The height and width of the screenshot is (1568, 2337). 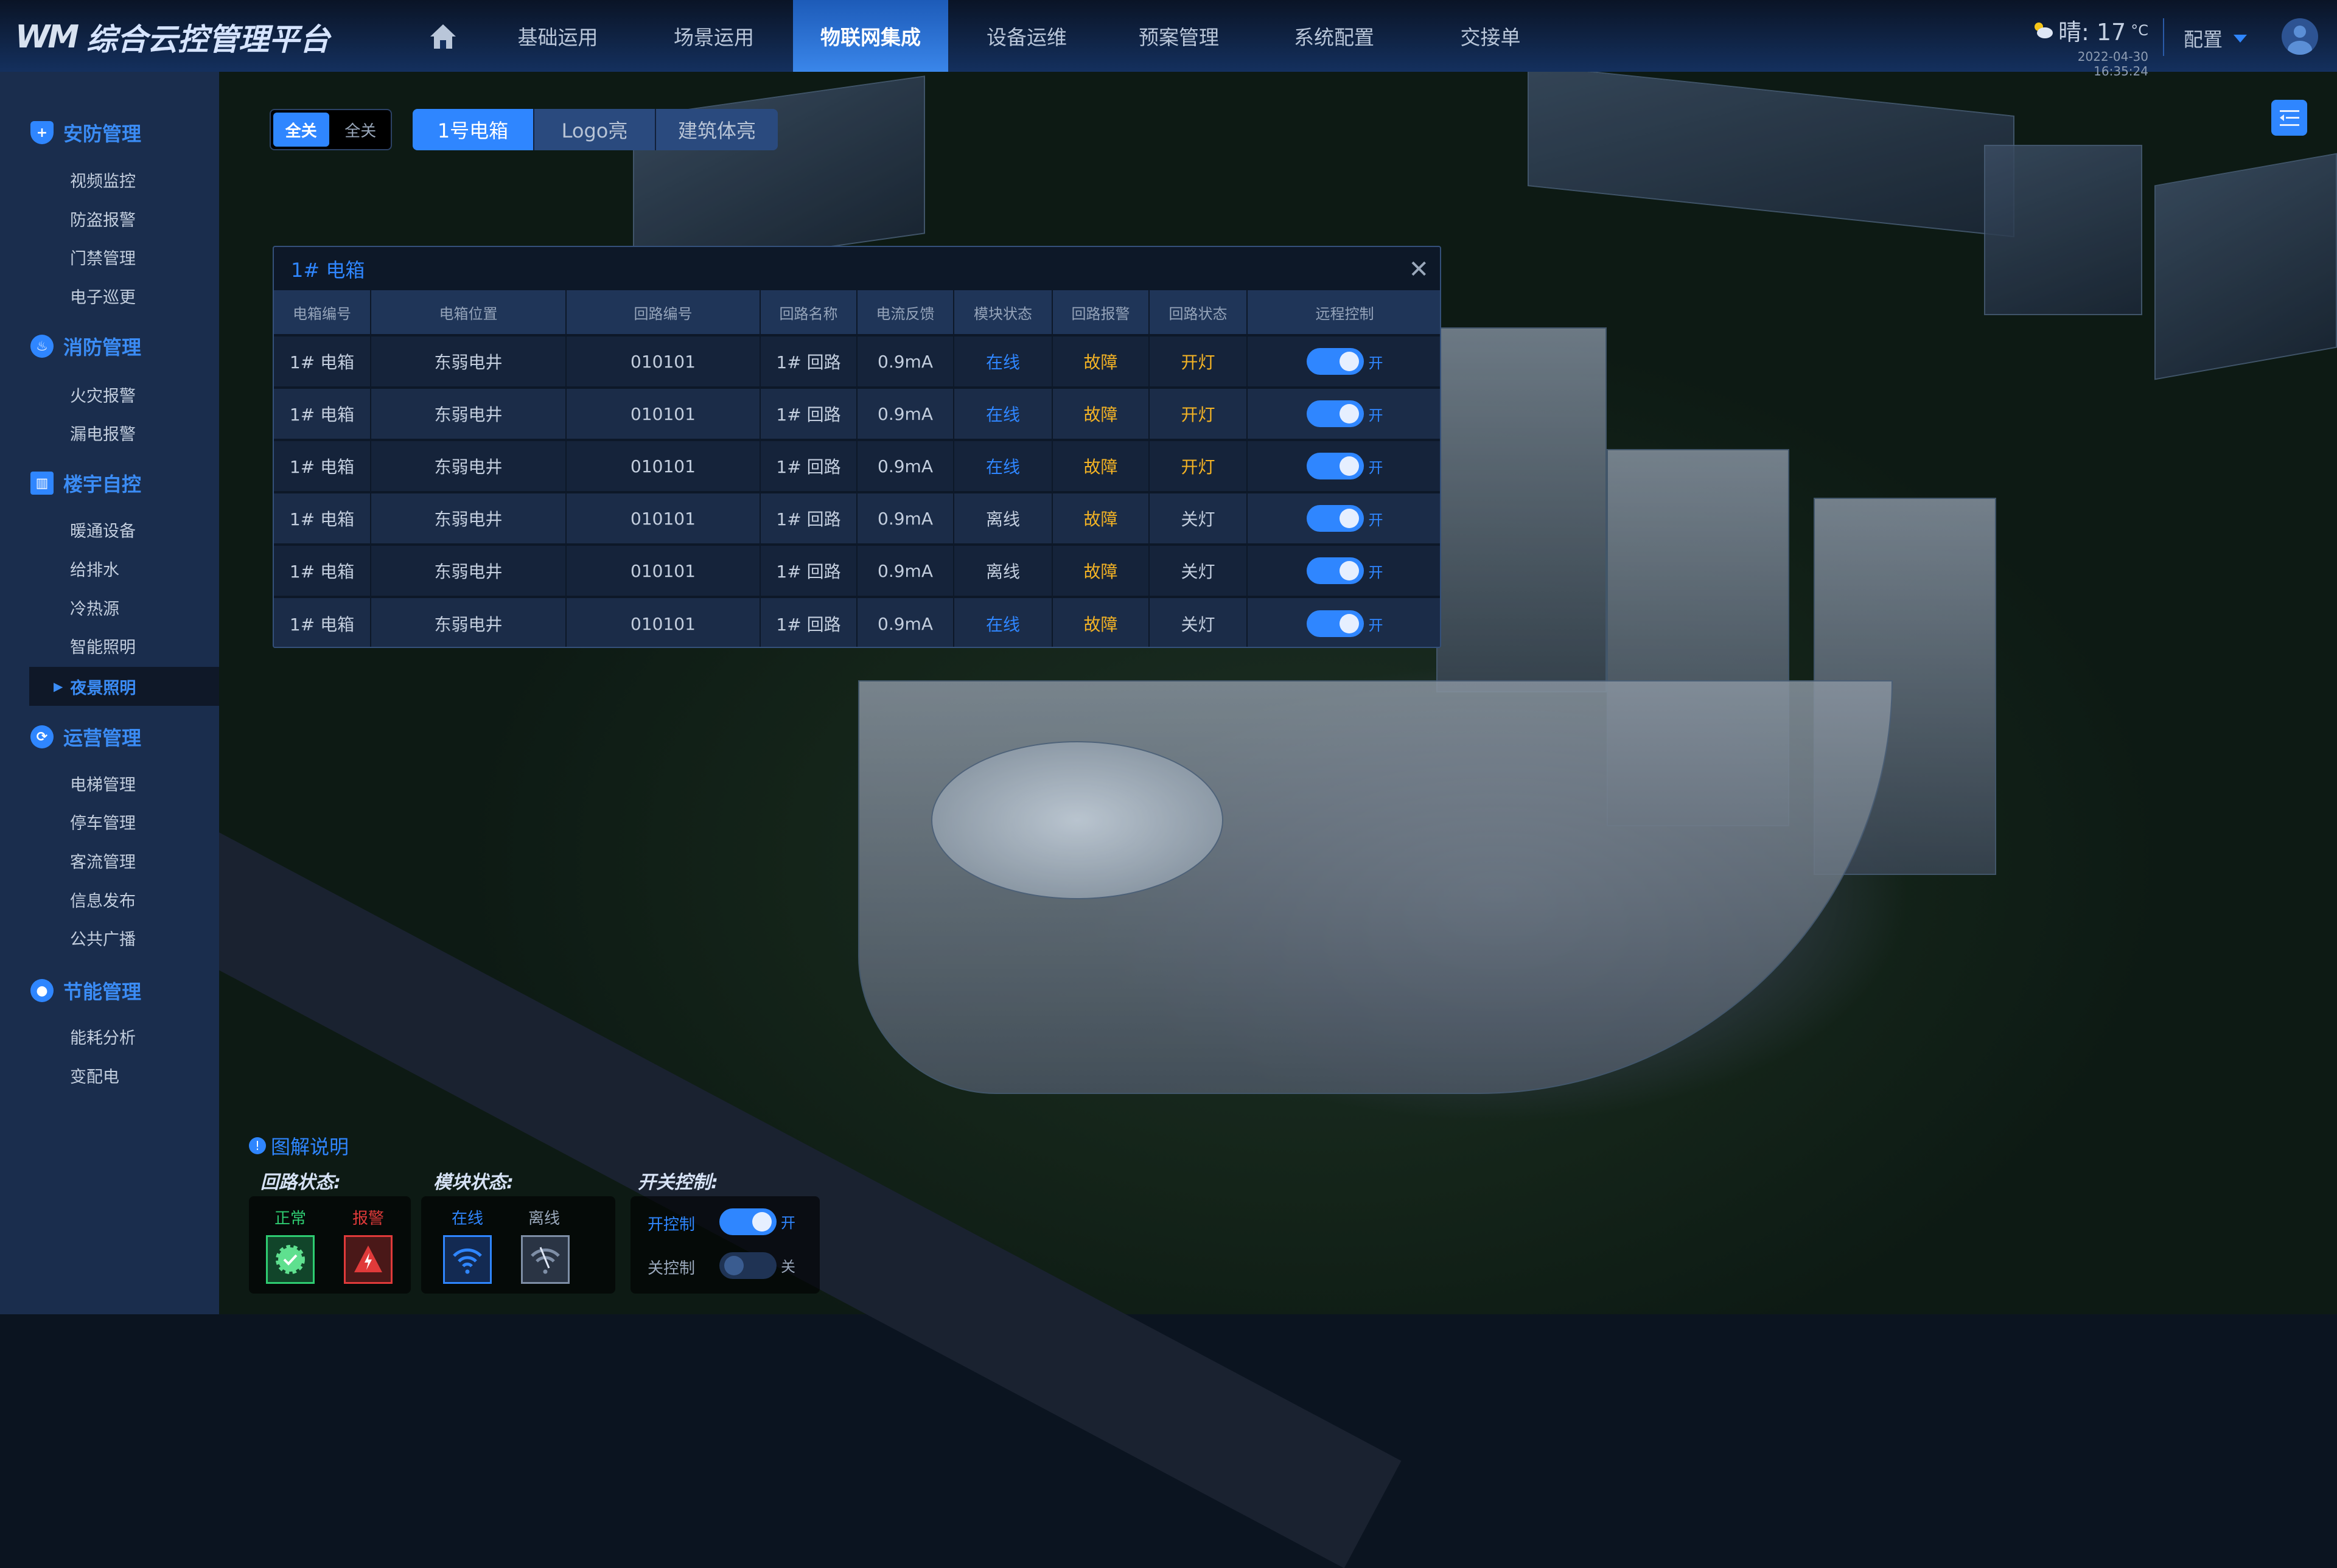 What do you see at coordinates (474, 129) in the screenshot?
I see `tab-box-1: 1号电箱` at bounding box center [474, 129].